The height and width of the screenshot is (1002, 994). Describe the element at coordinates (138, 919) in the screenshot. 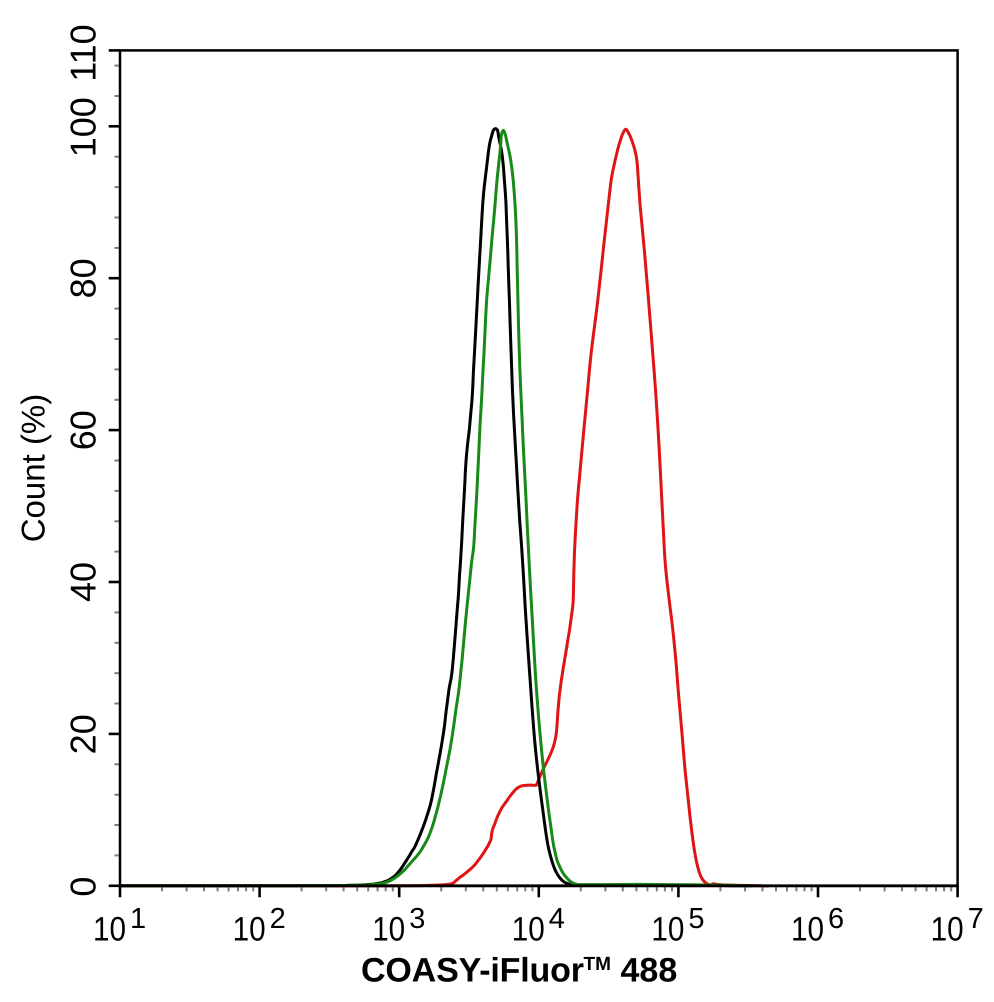

I see `svg-text: 1` at that location.